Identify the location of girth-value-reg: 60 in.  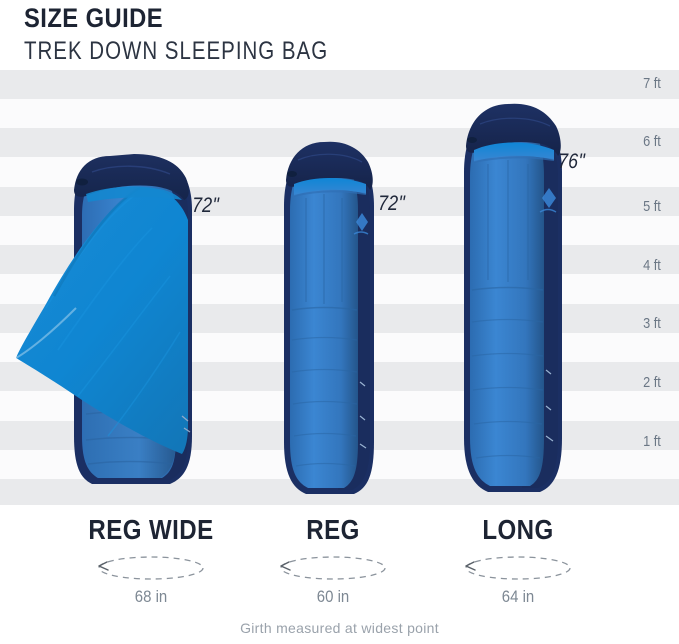
(333, 596).